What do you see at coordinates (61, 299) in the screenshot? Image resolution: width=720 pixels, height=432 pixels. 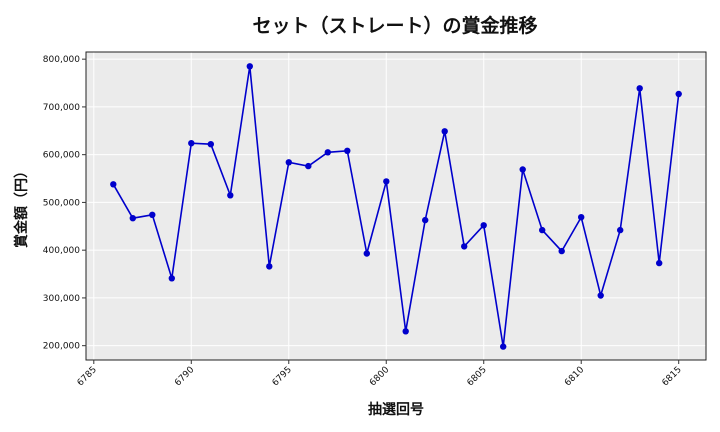 I see `y-tick-label: 300,000` at bounding box center [61, 299].